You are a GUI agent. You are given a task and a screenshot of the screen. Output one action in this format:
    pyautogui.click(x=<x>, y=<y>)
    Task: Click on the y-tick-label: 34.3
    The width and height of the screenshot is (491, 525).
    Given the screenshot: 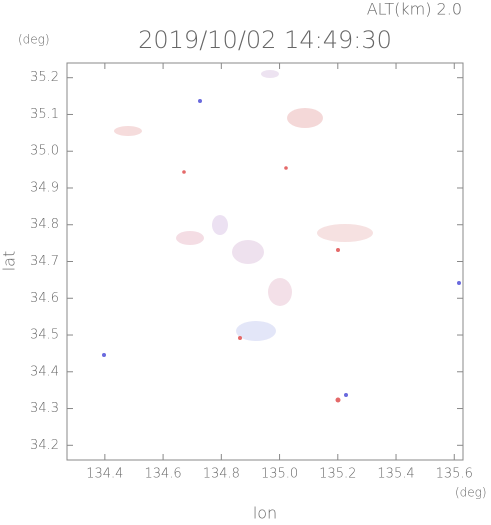 What is the action you would take?
    pyautogui.click(x=44, y=408)
    